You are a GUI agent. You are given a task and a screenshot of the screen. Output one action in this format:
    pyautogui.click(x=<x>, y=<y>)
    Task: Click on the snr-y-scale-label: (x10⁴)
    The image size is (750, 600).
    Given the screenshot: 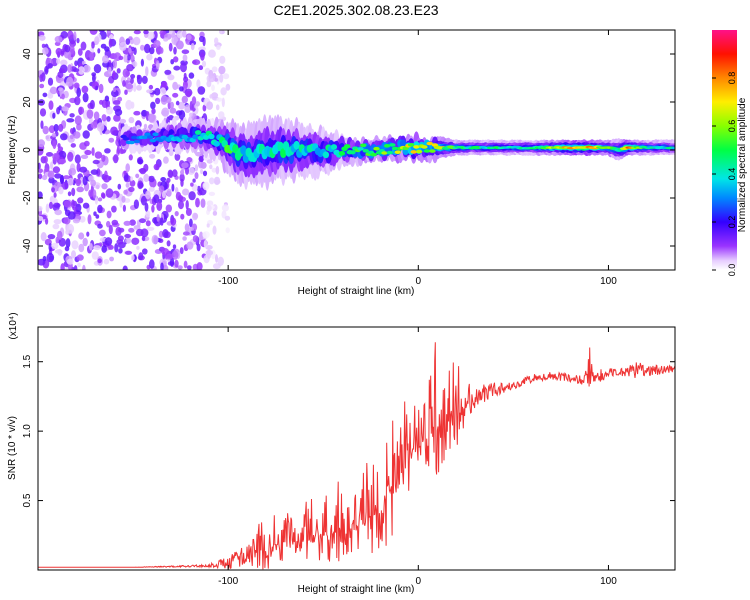 What is the action you would take?
    pyautogui.click(x=13, y=325)
    